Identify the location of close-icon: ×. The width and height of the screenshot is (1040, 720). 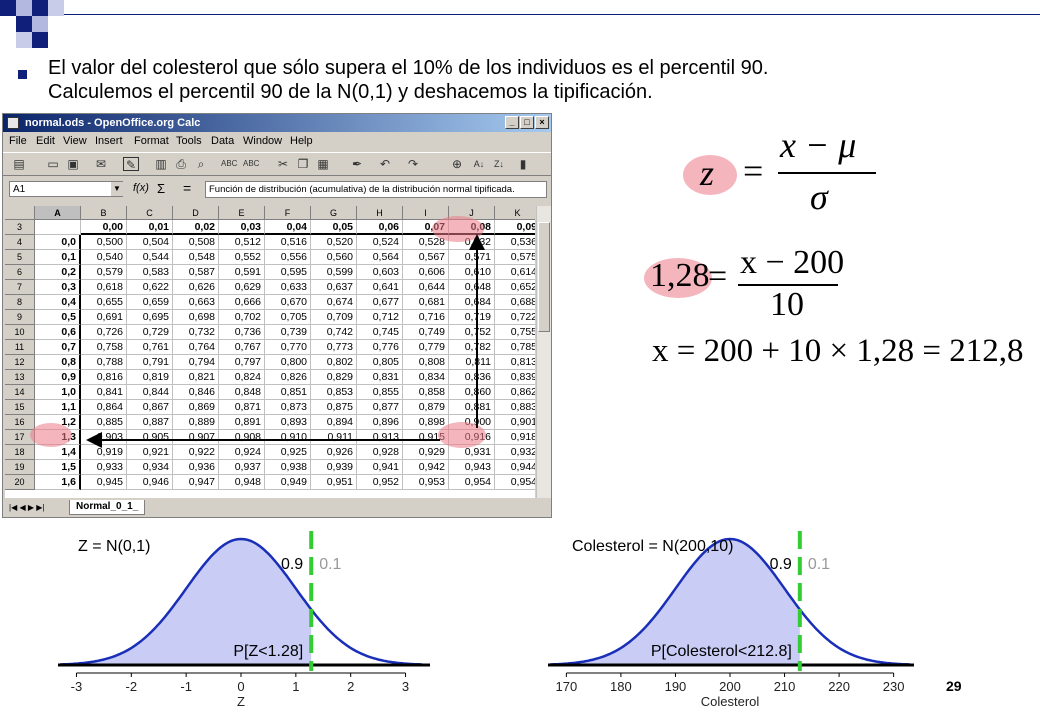
(542, 122).